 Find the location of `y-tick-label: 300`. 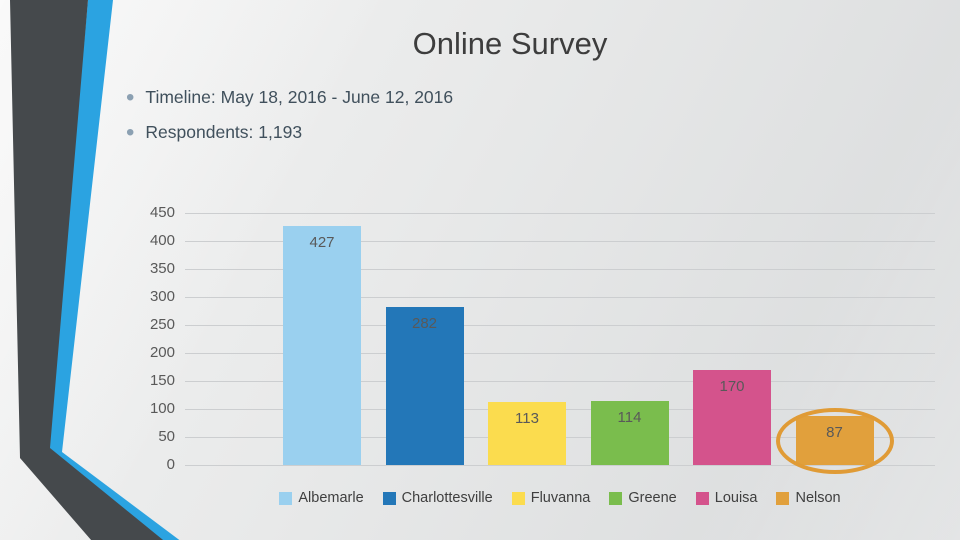

y-tick-label: 300 is located at coordinates (162, 296).